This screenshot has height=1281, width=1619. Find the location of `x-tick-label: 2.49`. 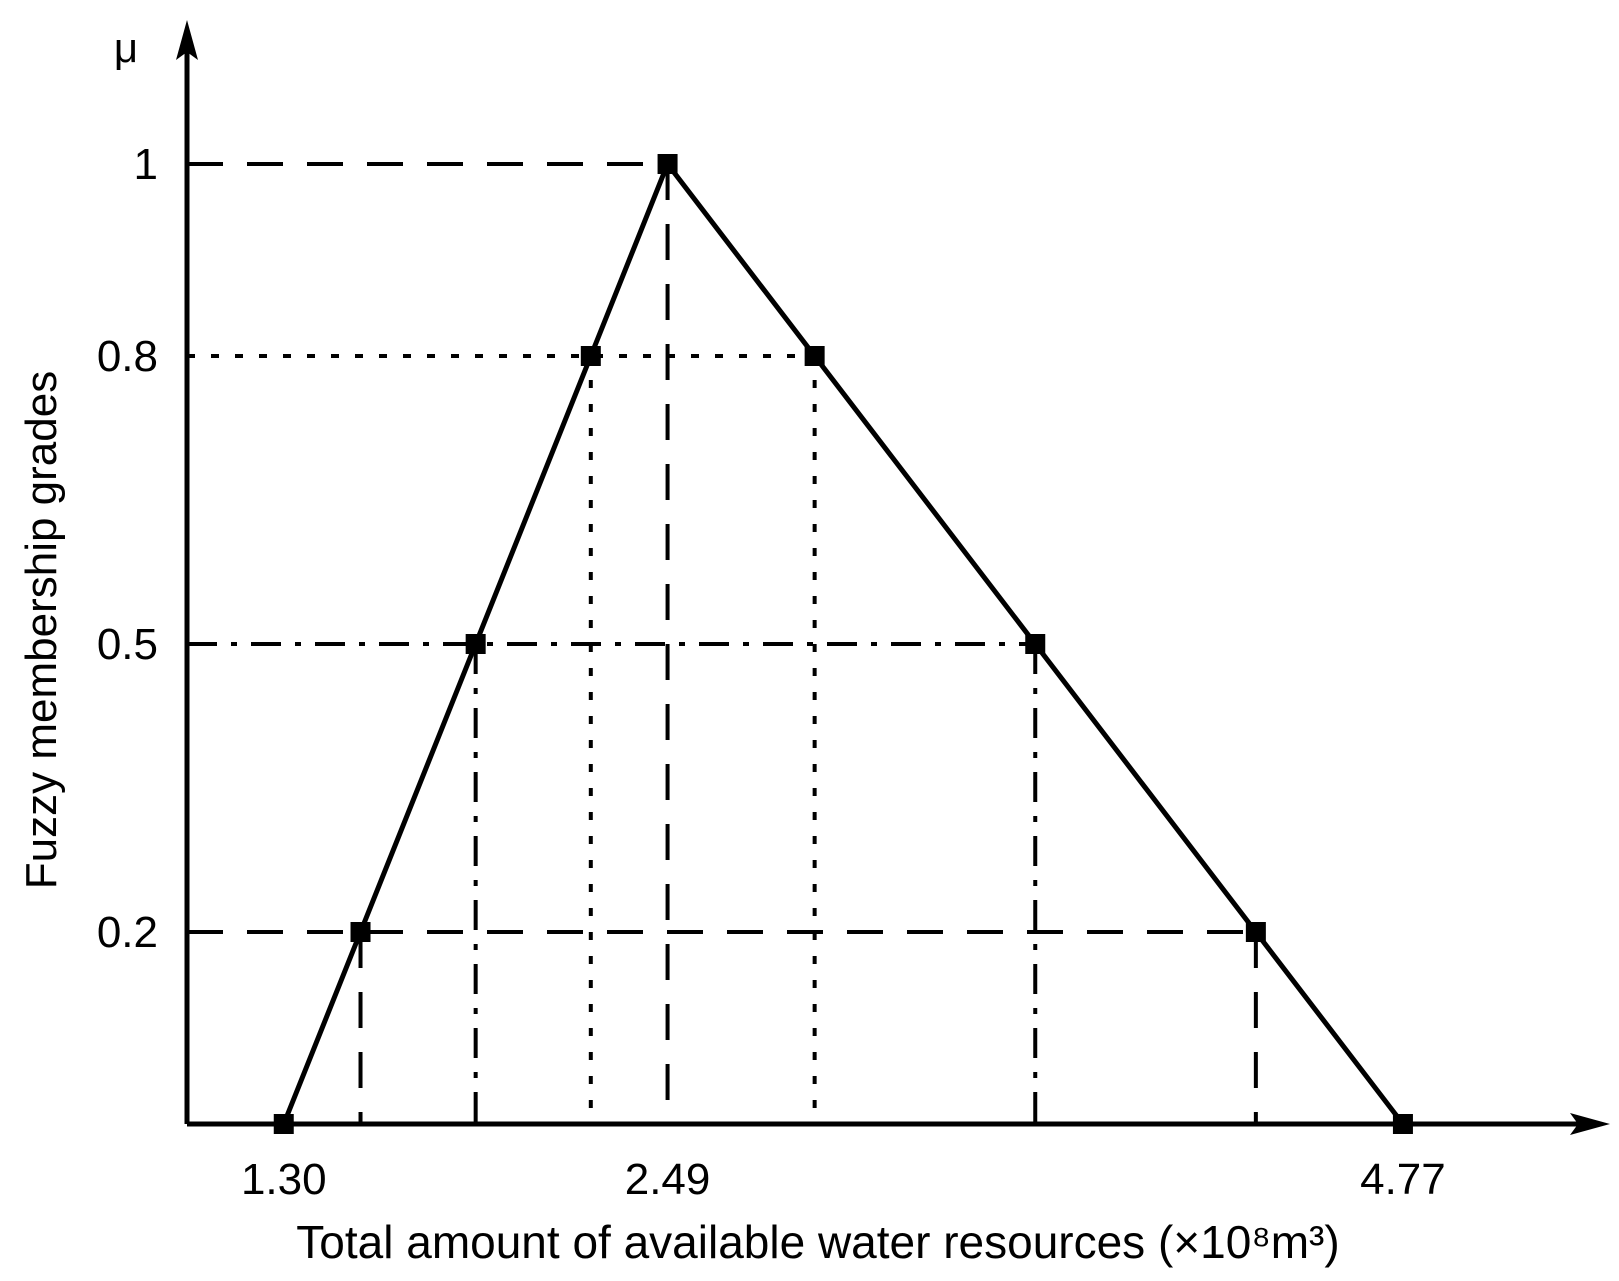

x-tick-label: 2.49 is located at coordinates (668, 1179).